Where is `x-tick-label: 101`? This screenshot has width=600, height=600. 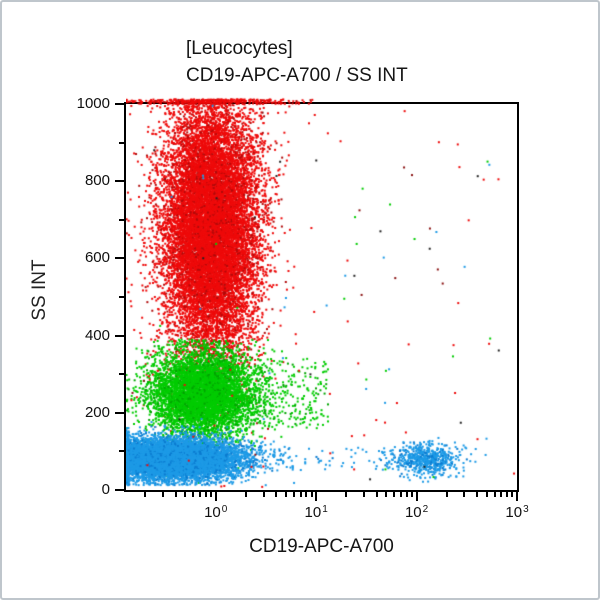 x-tick-label: 101 is located at coordinates (316, 512).